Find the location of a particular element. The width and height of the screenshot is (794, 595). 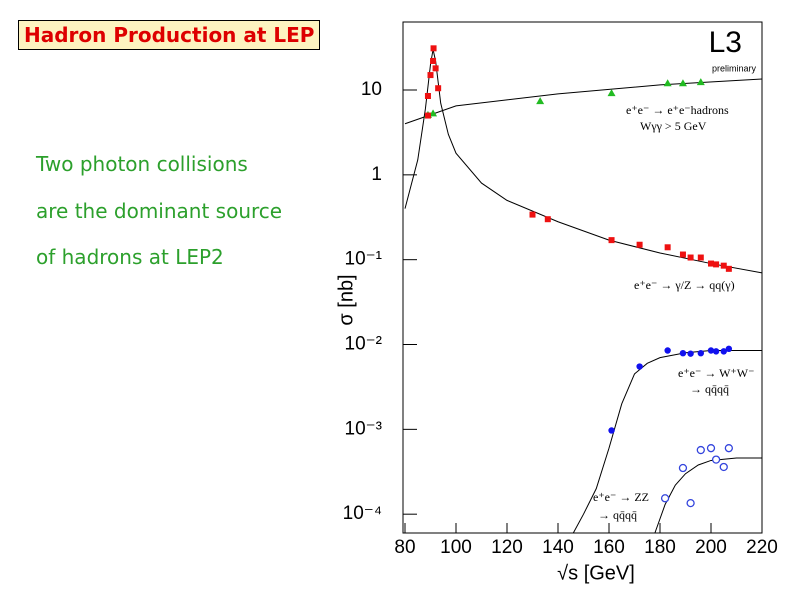

y-tick-label: 10⁻³ is located at coordinates (364, 428).